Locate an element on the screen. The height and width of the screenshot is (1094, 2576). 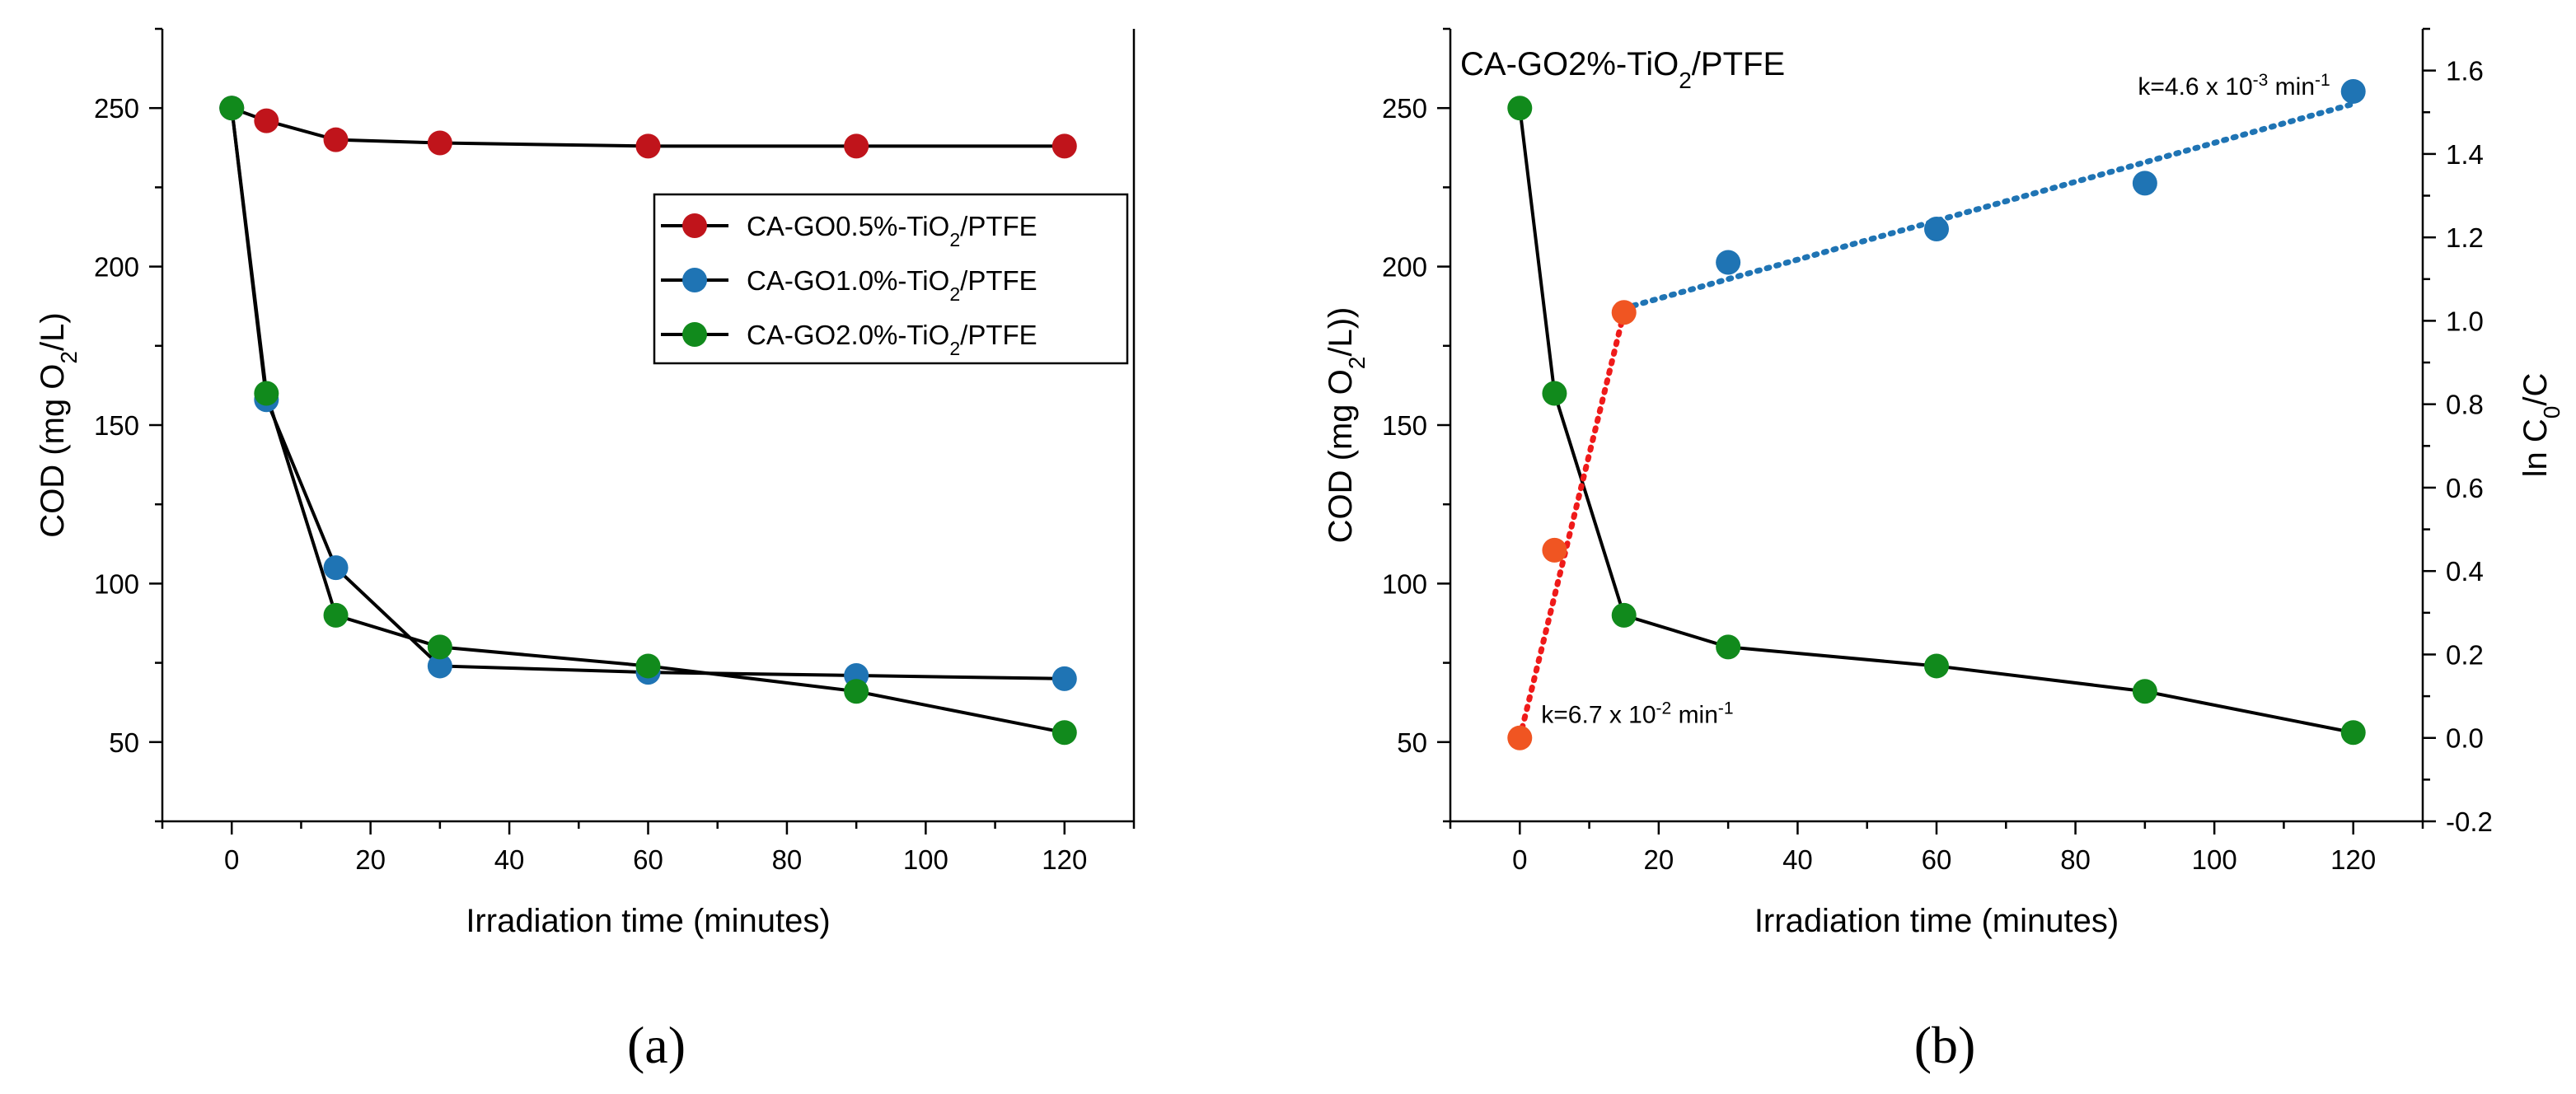
a-y-tick-label: 50 is located at coordinates (124, 742).